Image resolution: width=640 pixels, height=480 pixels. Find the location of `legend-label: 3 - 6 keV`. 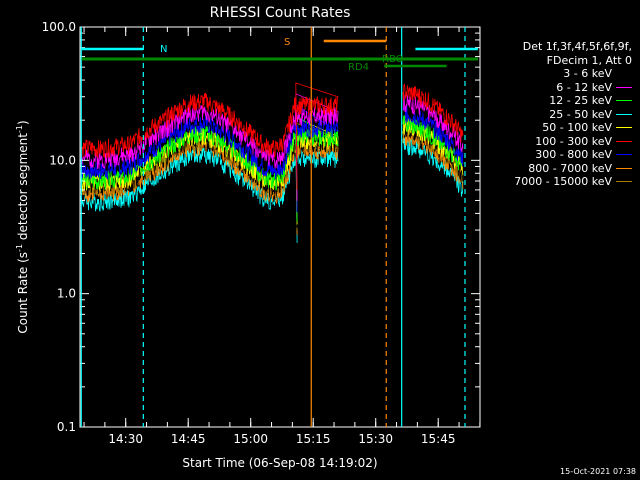

legend-label: 3 - 6 keV is located at coordinates (587, 73).